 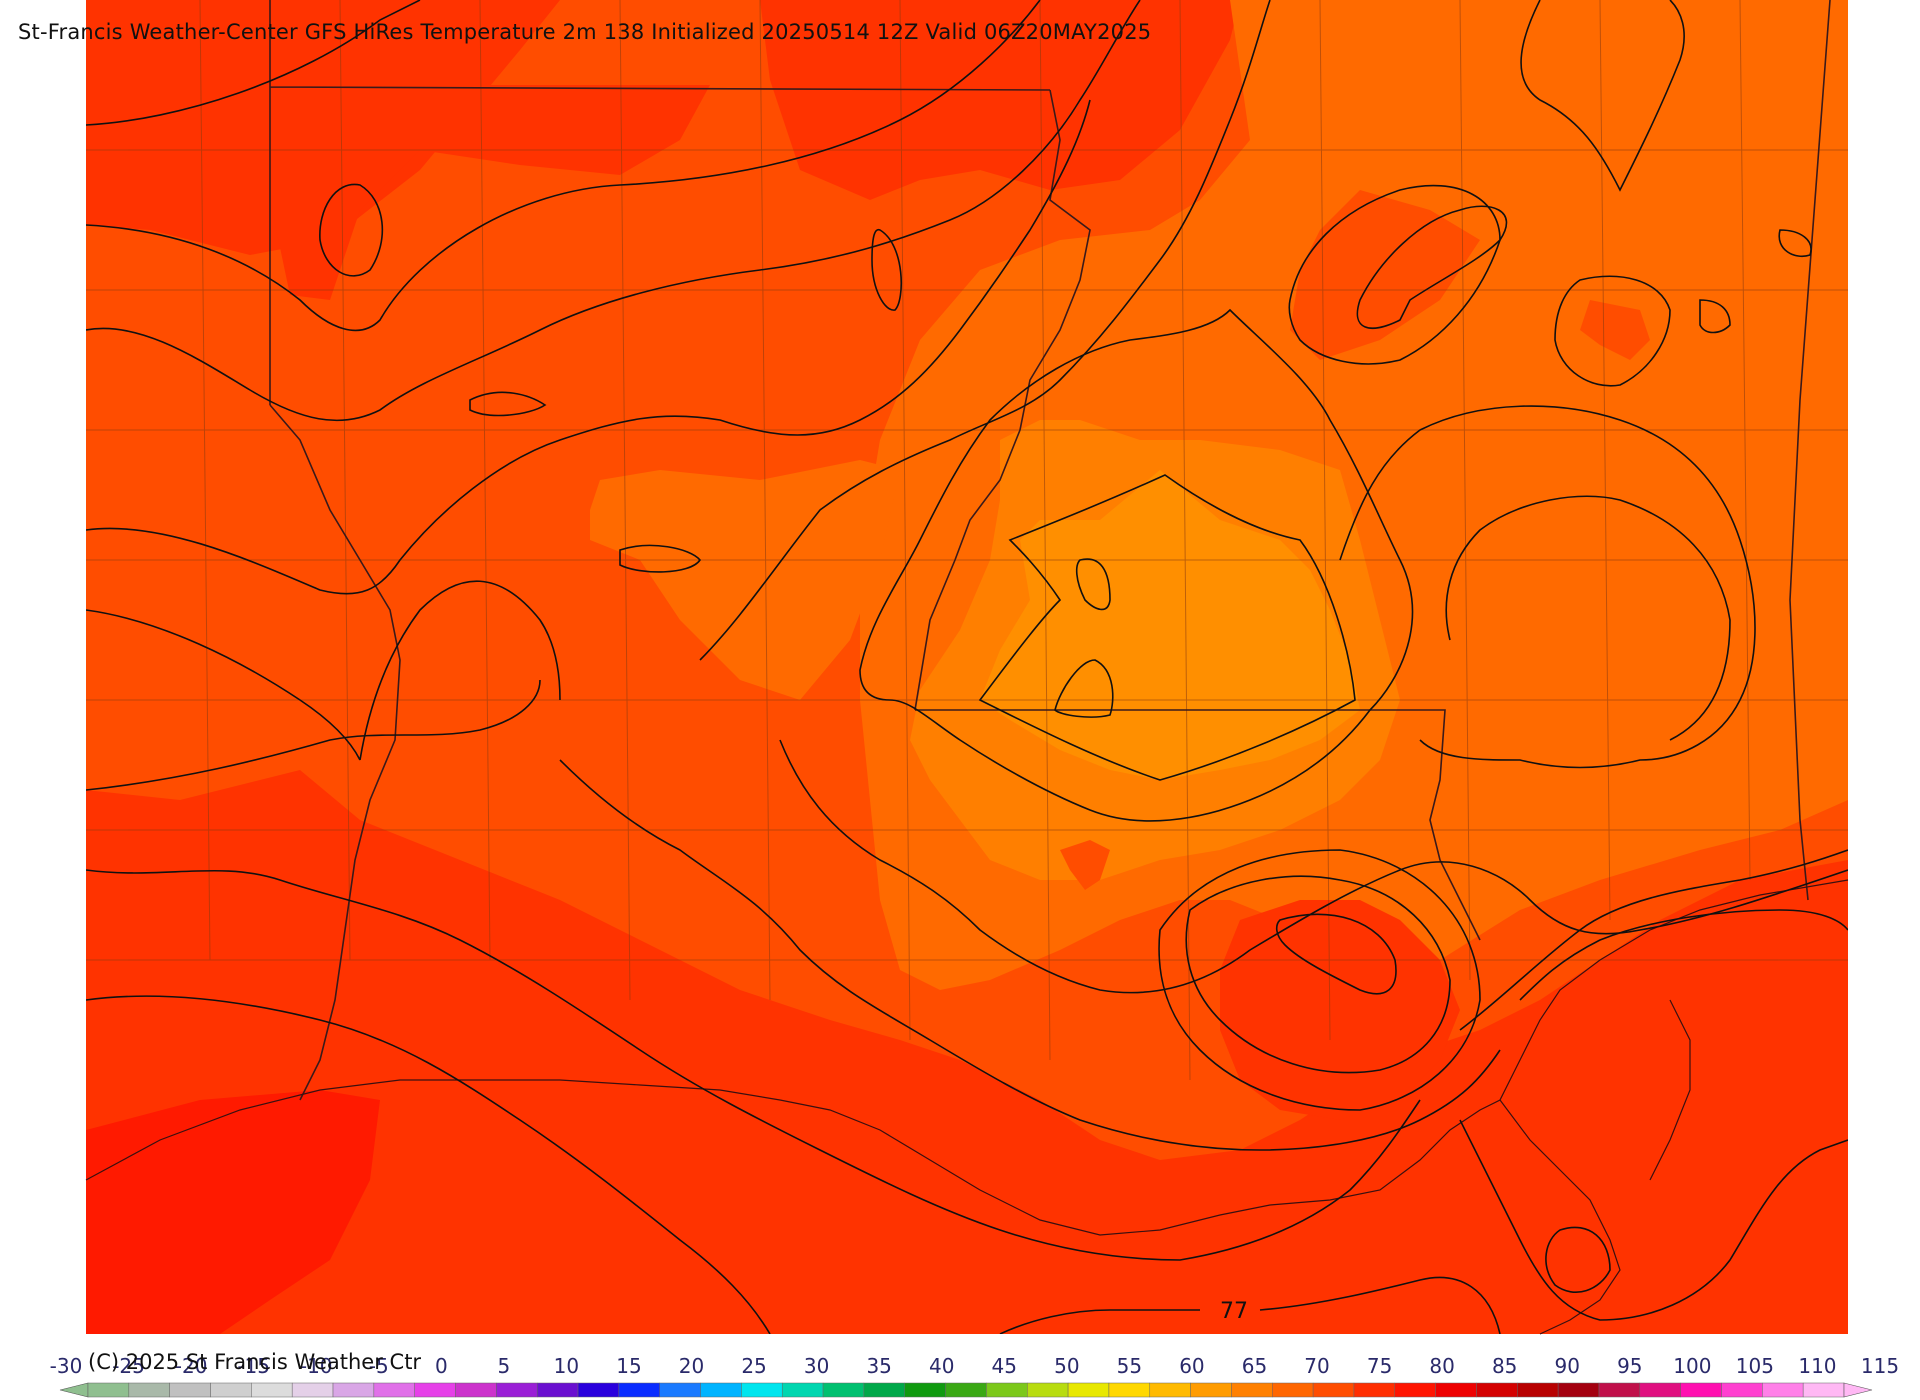 What do you see at coordinates (878, 1366) in the screenshot?
I see `colorbar-tick-label: 35` at bounding box center [878, 1366].